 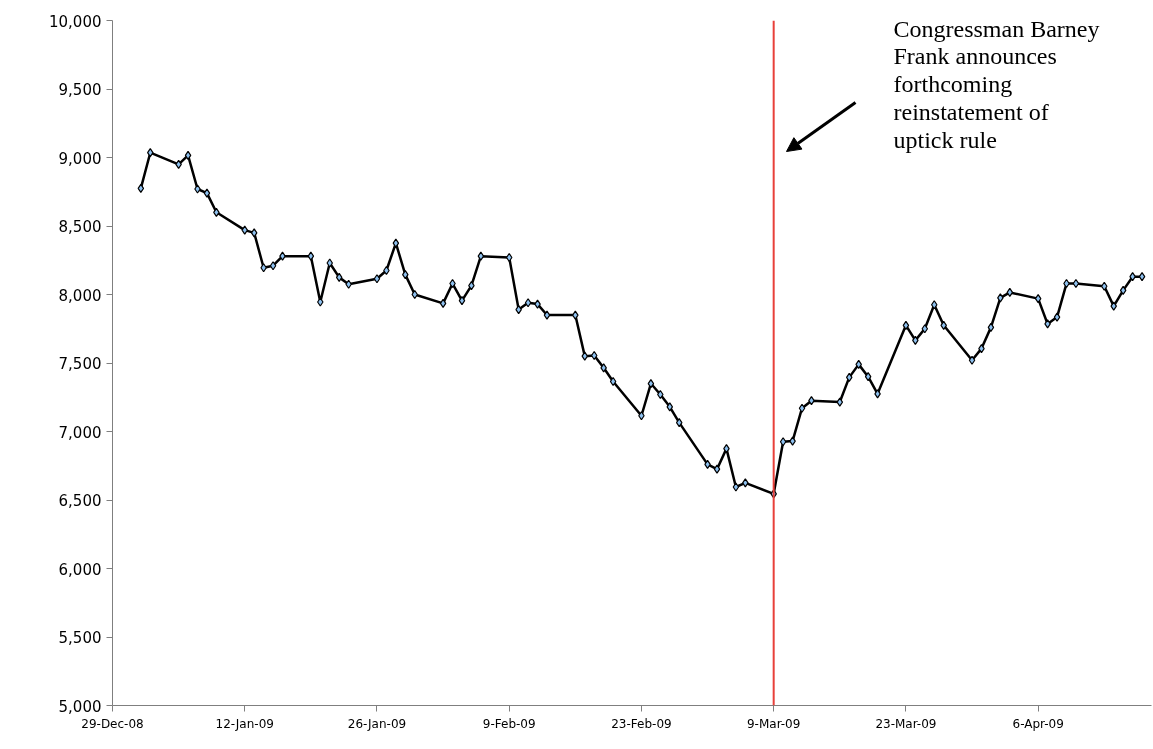 What do you see at coordinates (80, 706) in the screenshot?
I see `y-tick-label: 5,000` at bounding box center [80, 706].